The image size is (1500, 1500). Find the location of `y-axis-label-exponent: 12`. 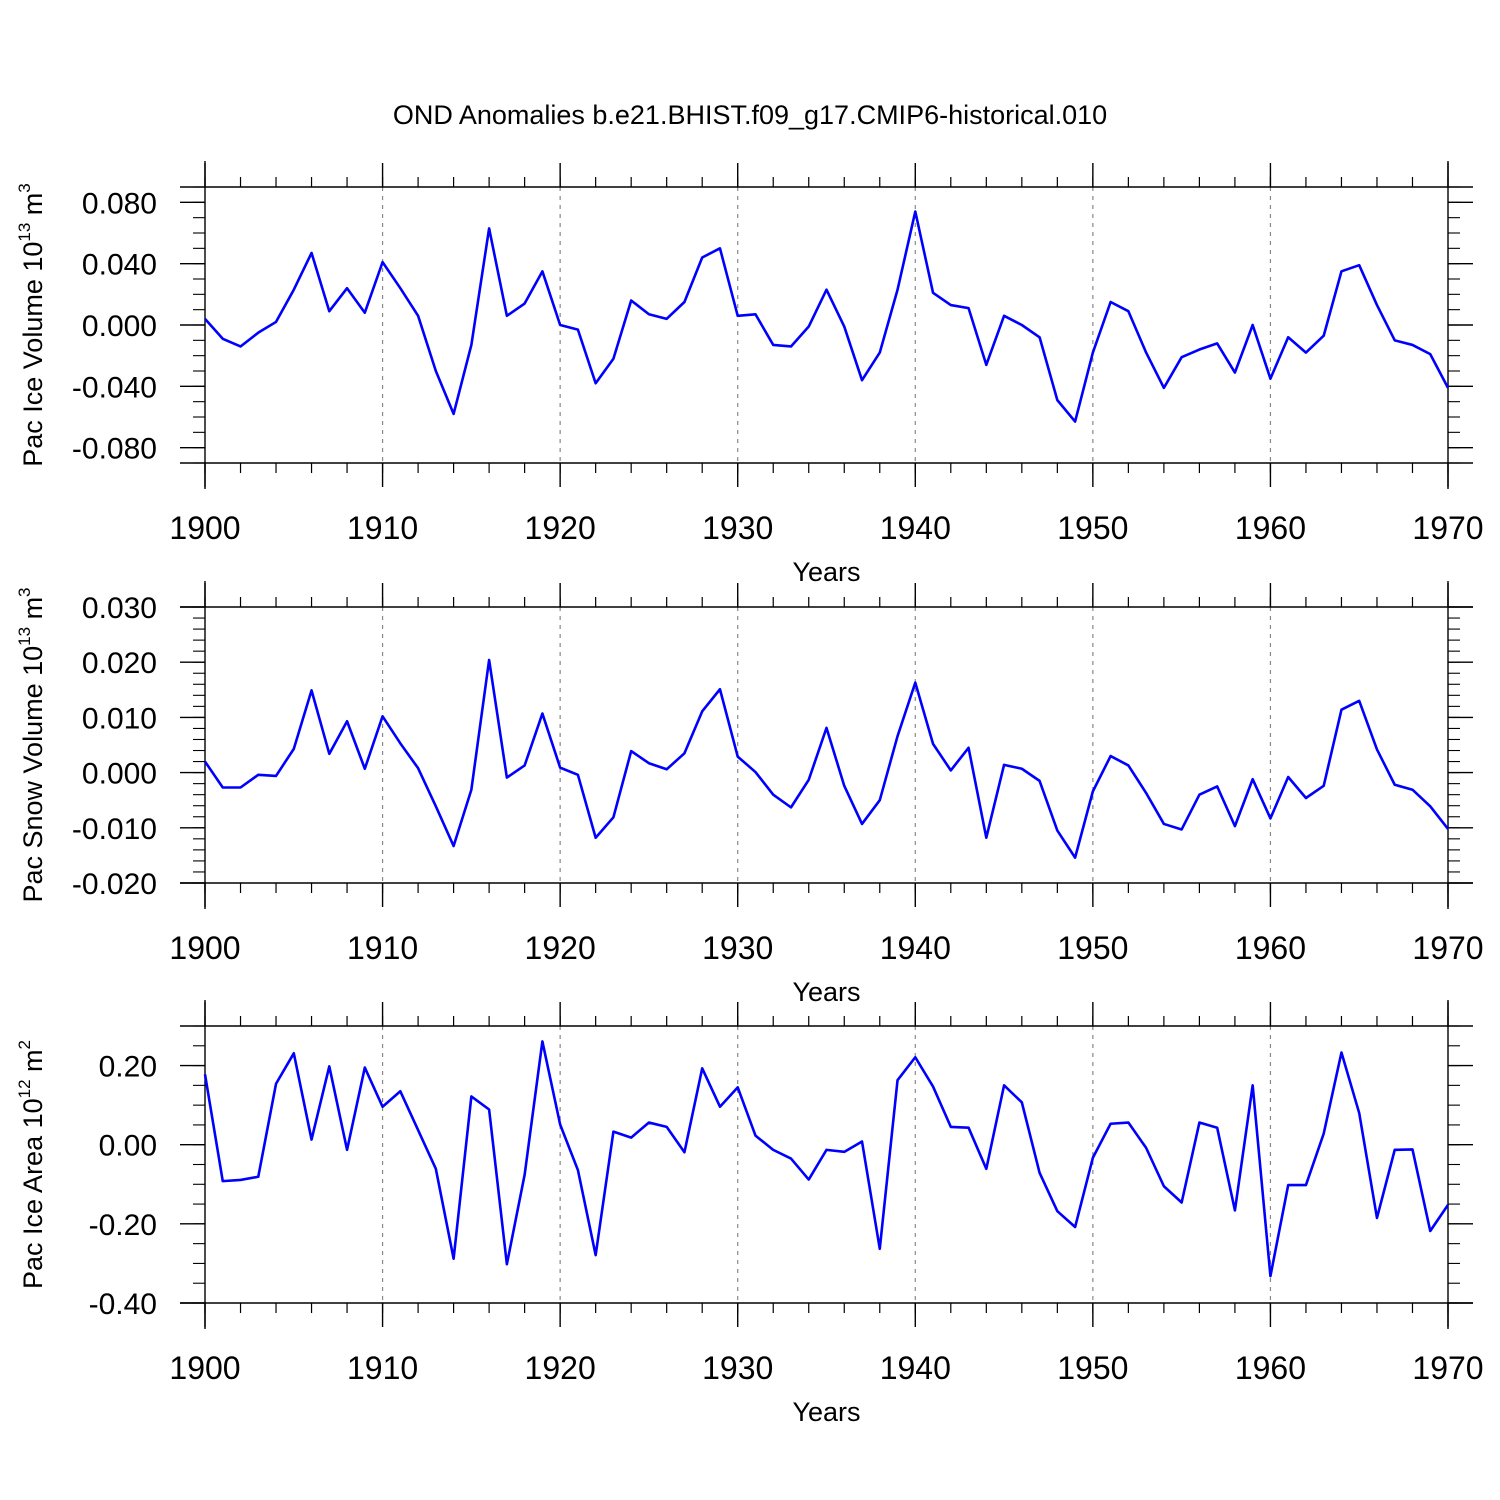

y-axis-label-exponent: 12 is located at coordinates (24, 1088).